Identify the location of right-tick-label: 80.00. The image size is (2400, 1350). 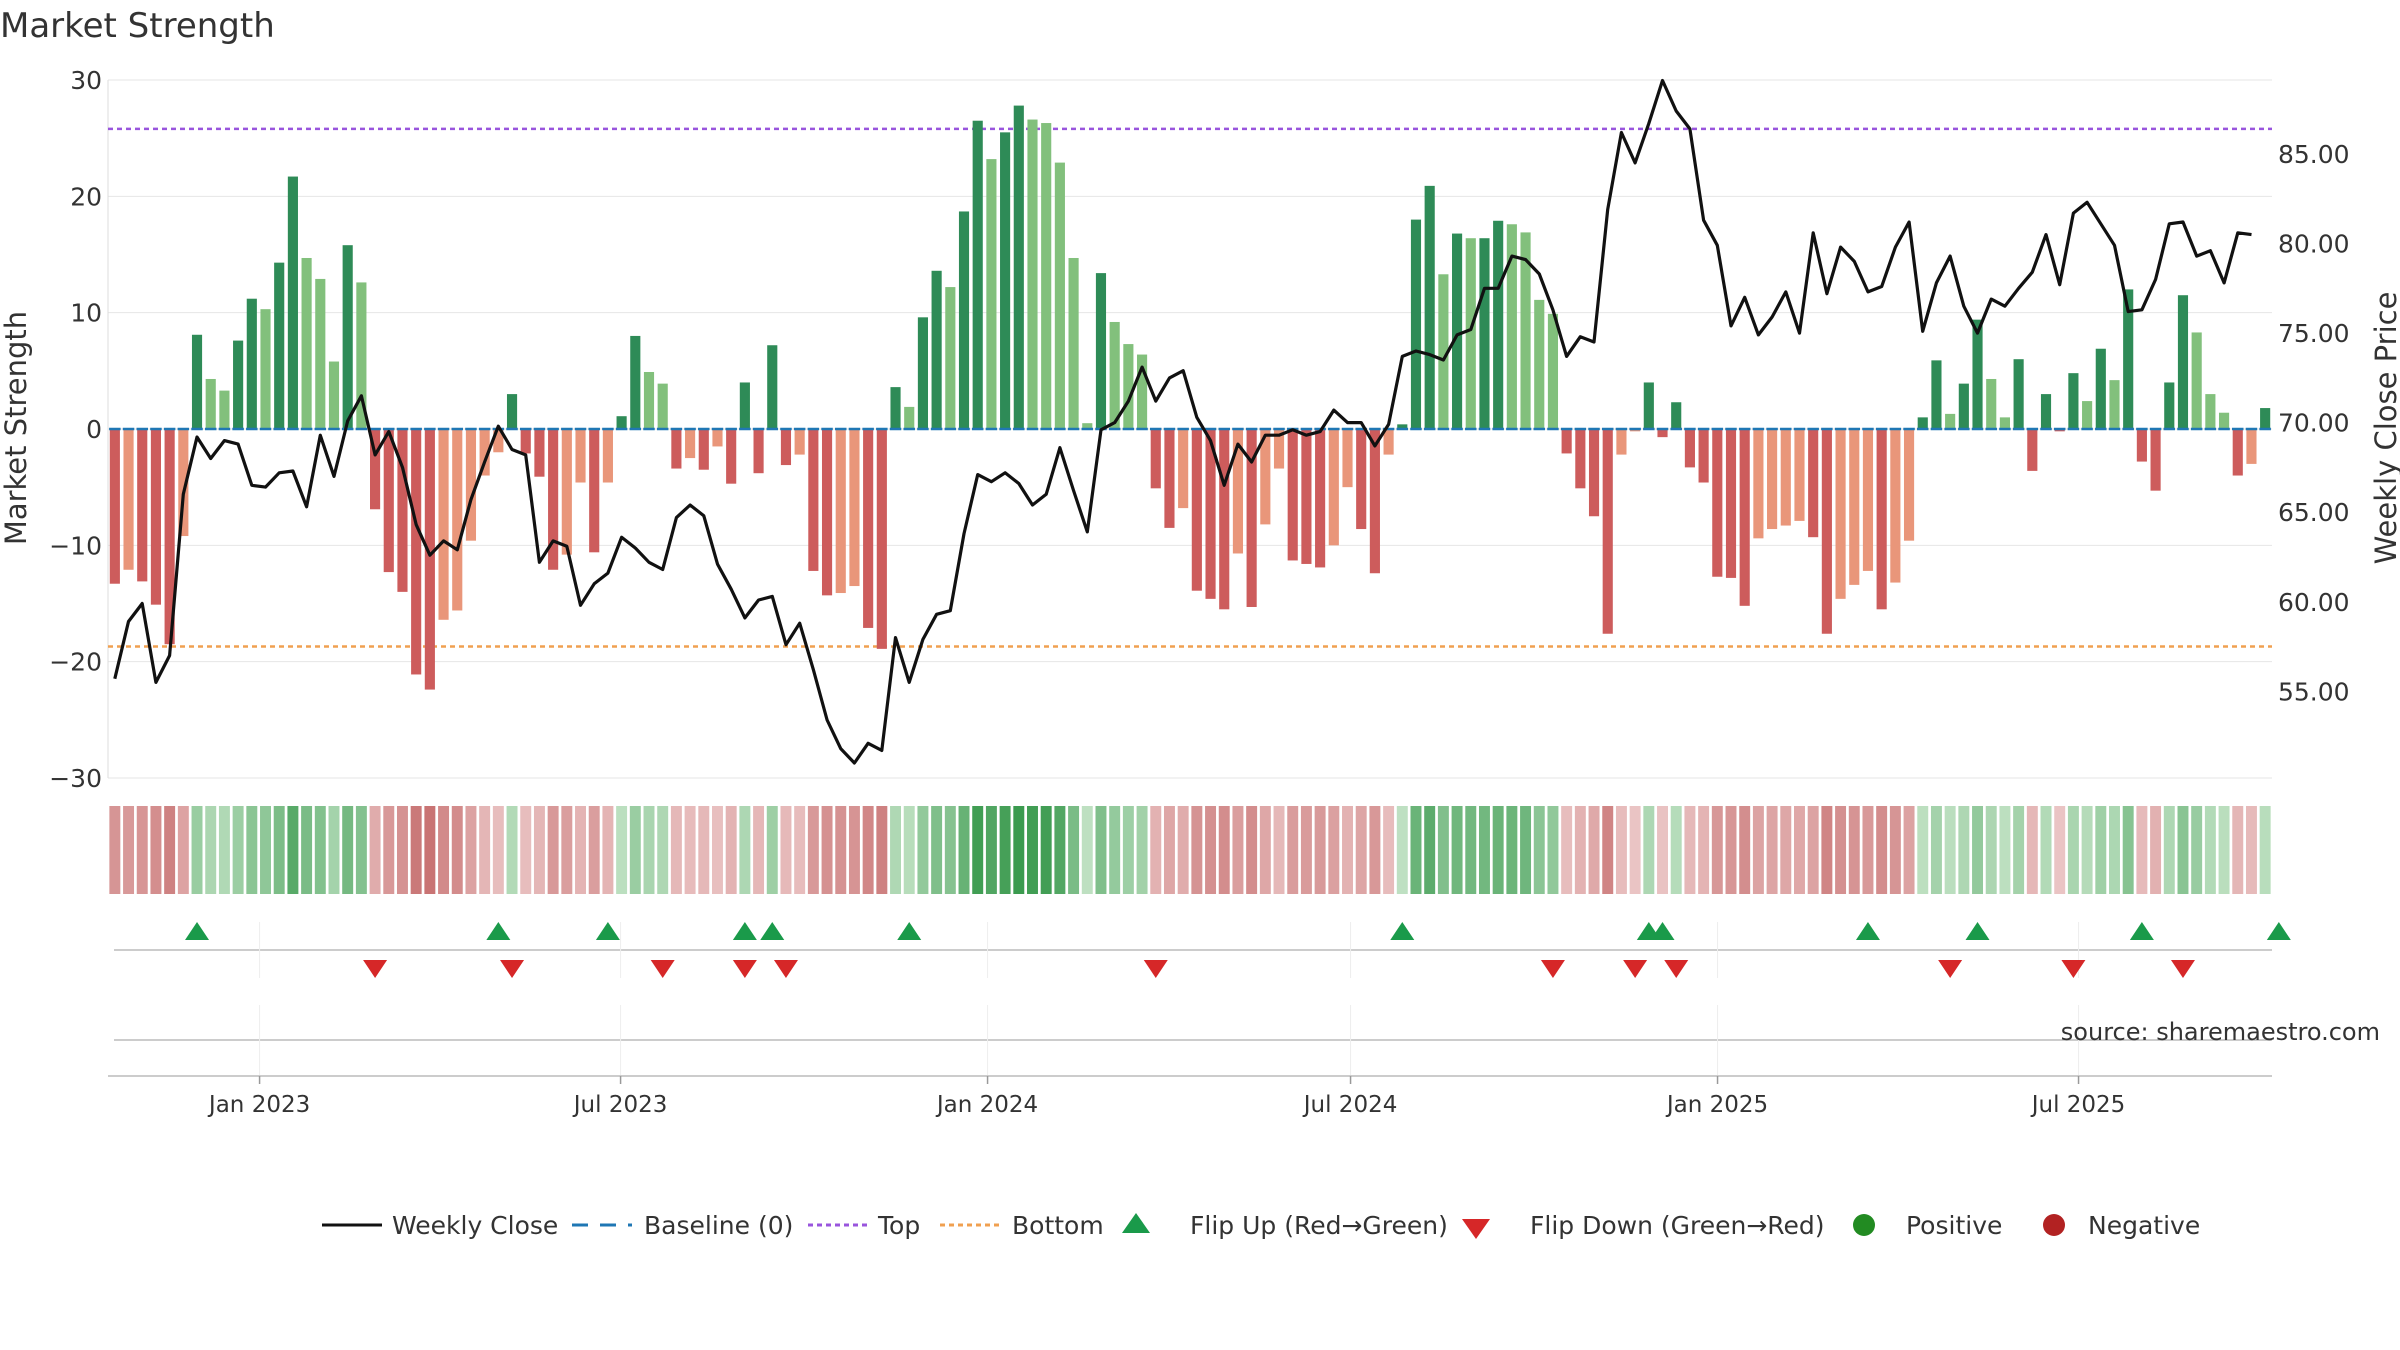
(2314, 244).